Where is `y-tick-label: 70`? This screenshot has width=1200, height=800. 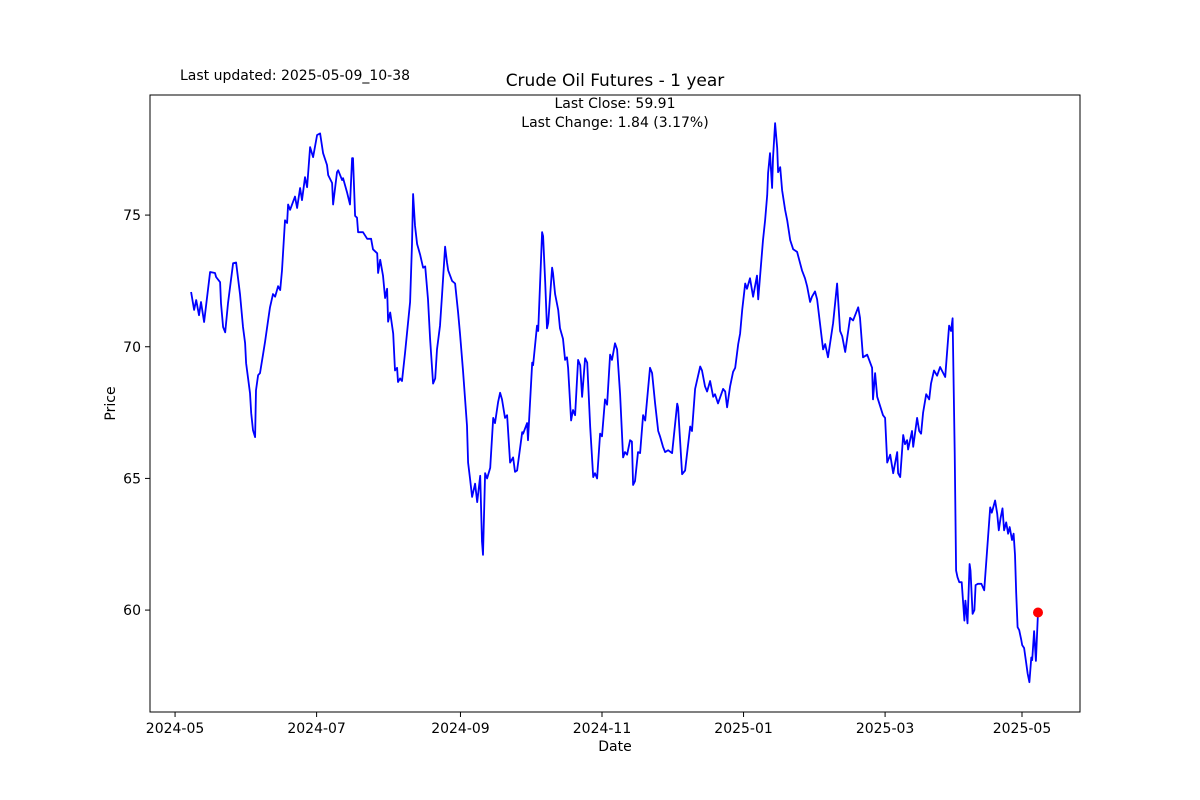 y-tick-label: 70 is located at coordinates (132, 348).